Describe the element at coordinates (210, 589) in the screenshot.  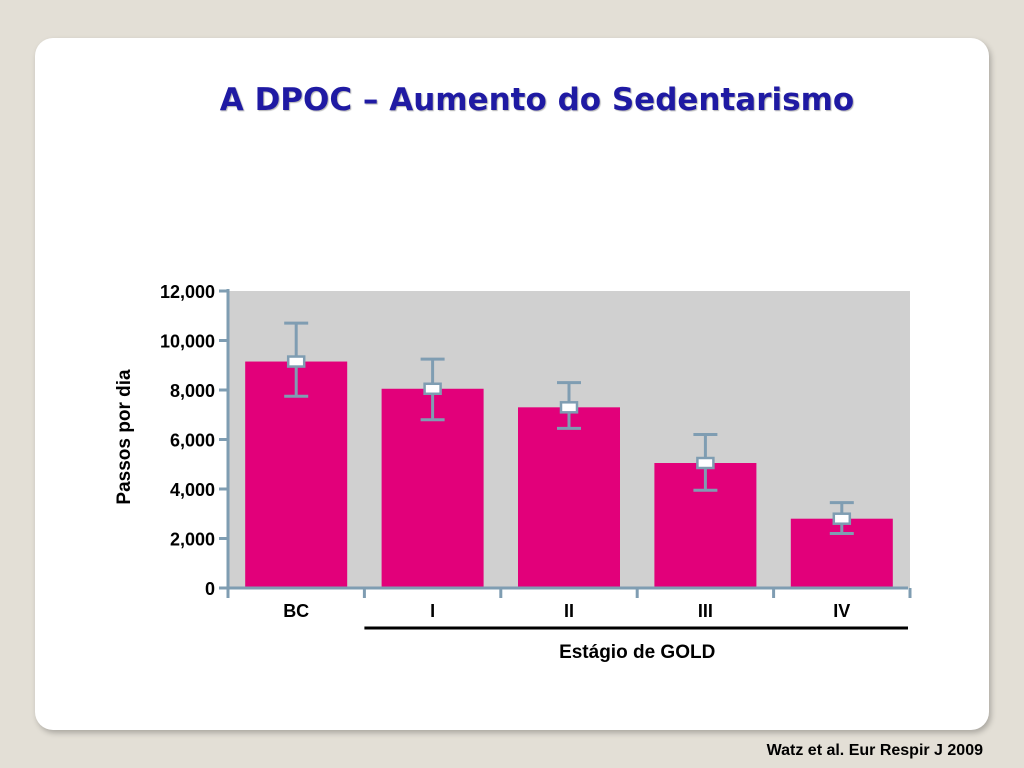
I see `y-tick-label: 0` at that location.